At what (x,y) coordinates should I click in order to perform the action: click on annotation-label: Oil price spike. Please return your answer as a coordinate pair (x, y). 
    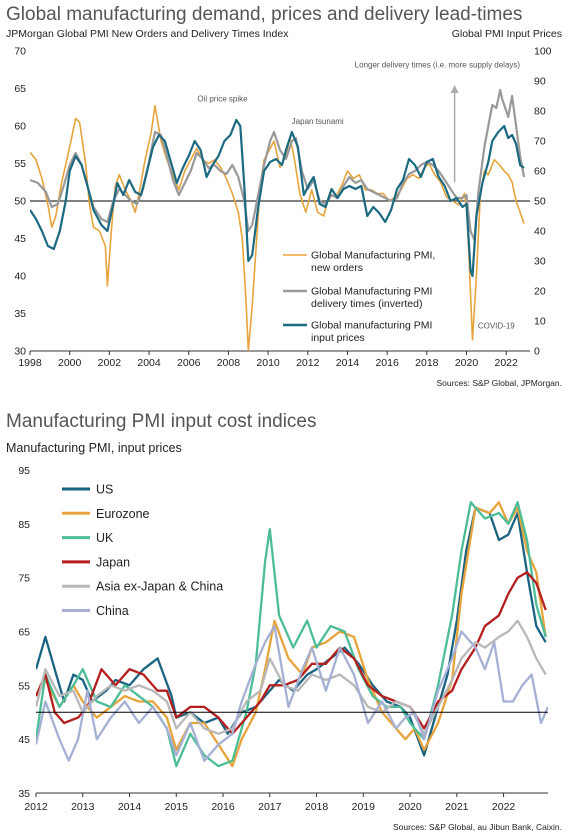
    Looking at the image, I should click on (222, 98).